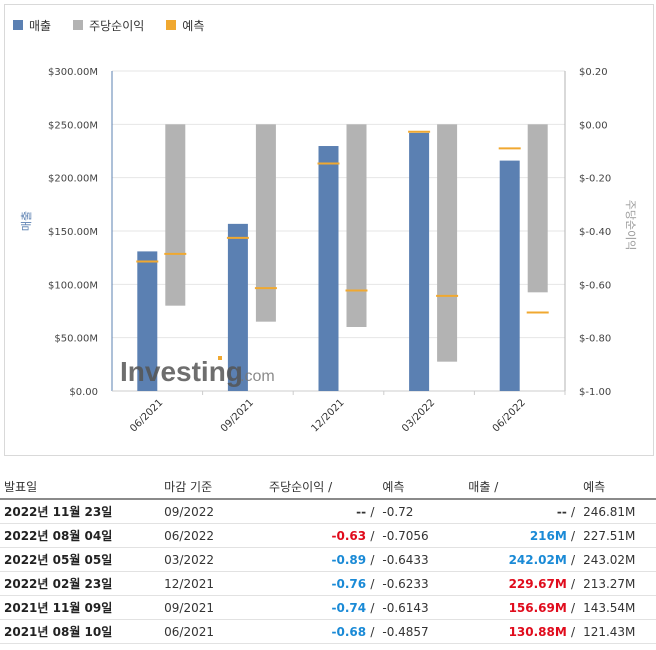 This screenshot has height=650, width=656. What do you see at coordinates (522, 559) in the screenshot?
I see `row-revenue: 242.02M /` at bounding box center [522, 559].